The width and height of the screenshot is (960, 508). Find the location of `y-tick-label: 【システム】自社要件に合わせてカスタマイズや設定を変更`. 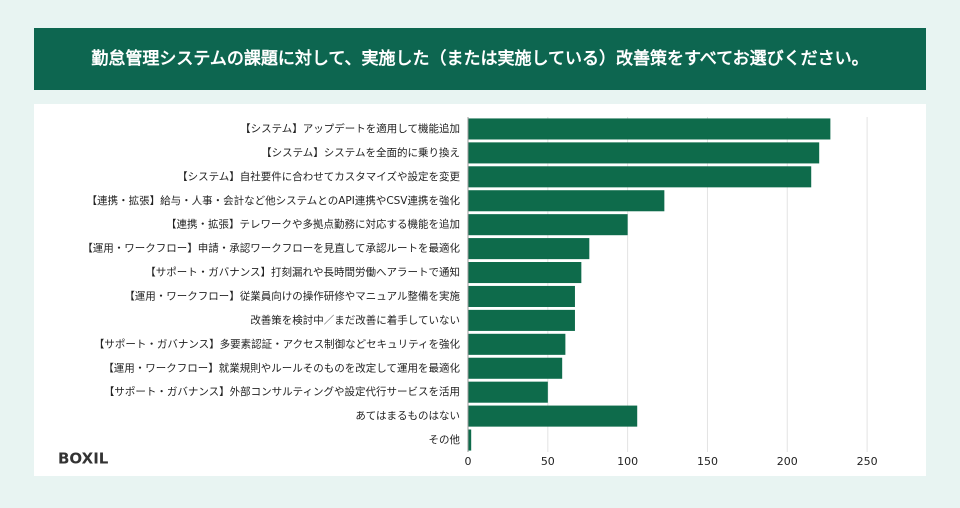

y-tick-label: 【システム】自社要件に合わせてカスタマイズや設定を変更 is located at coordinates (318, 176).